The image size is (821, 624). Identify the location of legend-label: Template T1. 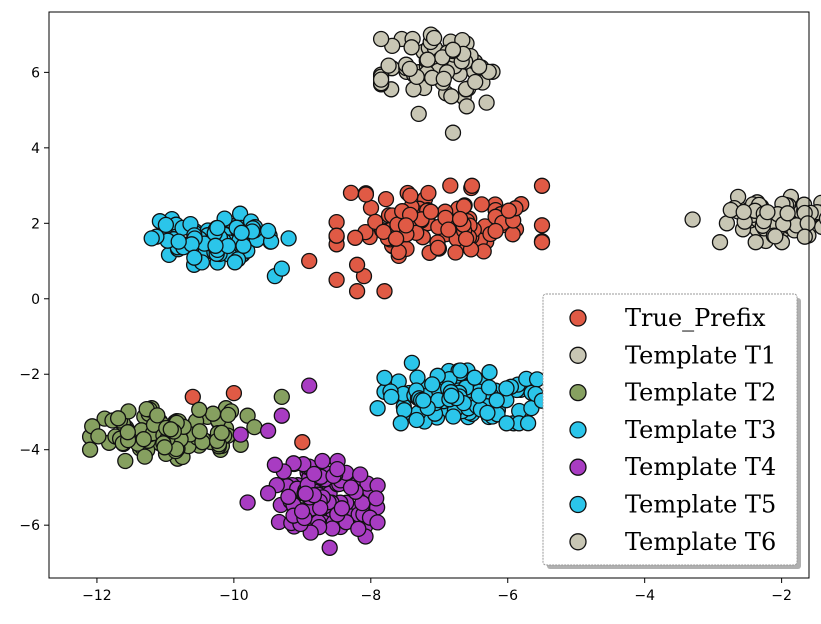
(700, 355).